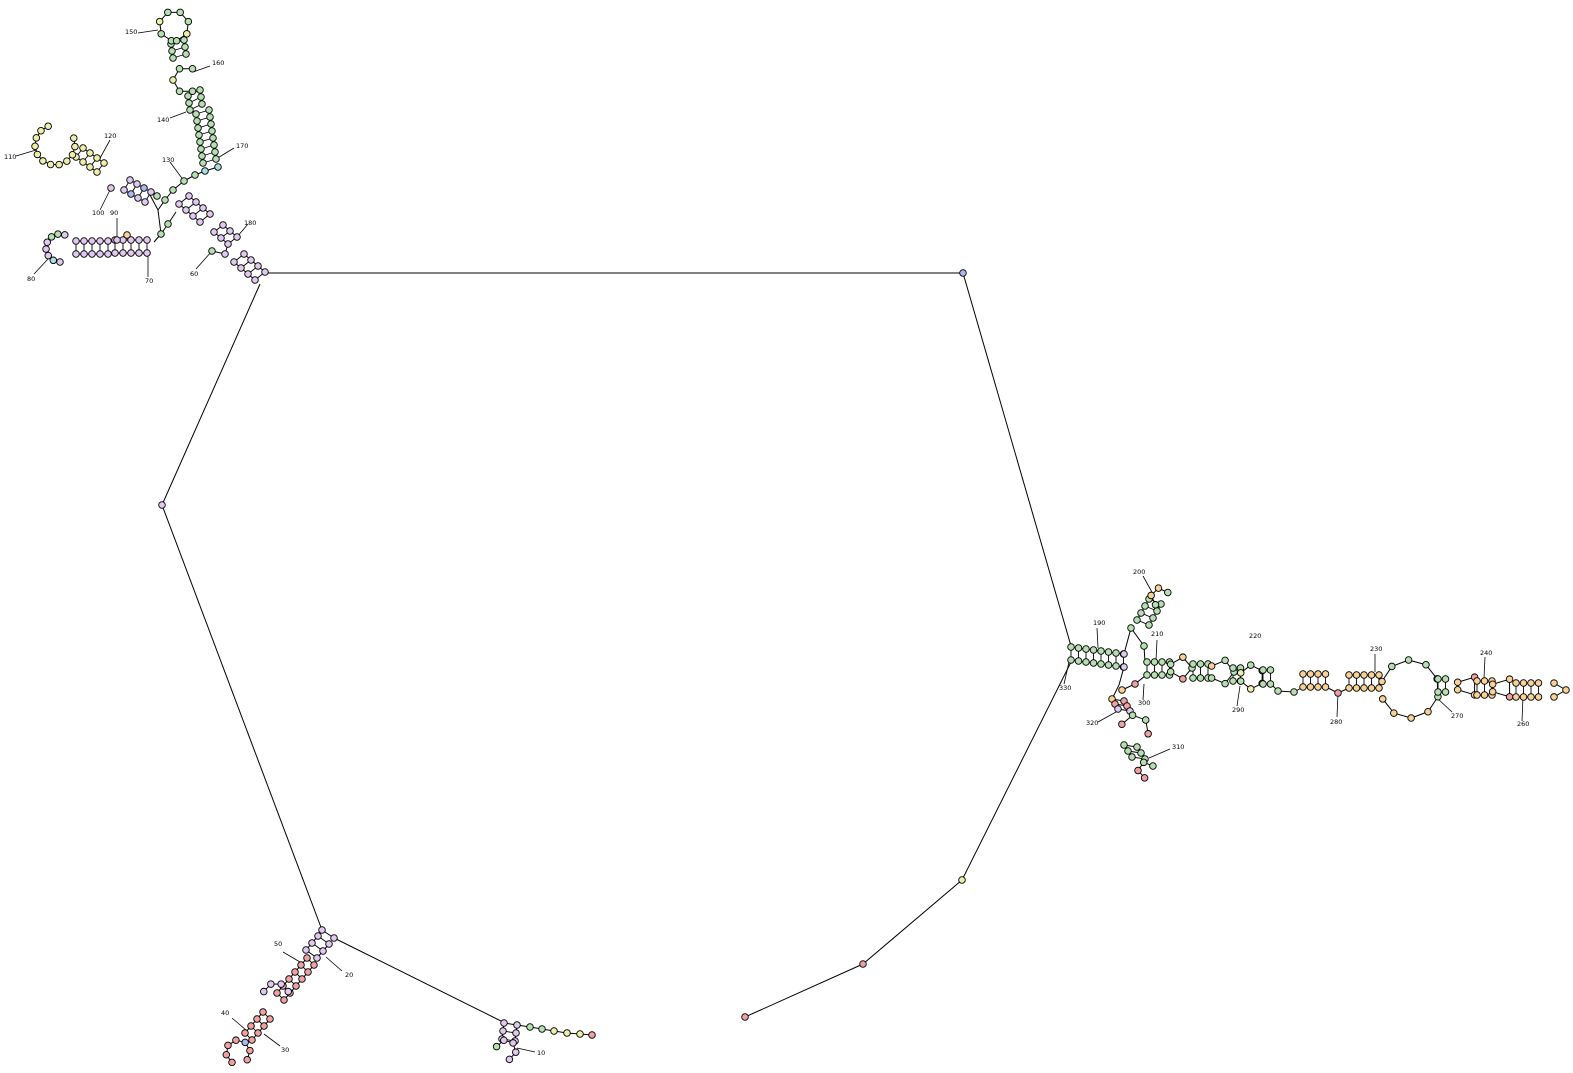  I want to click on position-label-10: 10, so click(541, 1053).